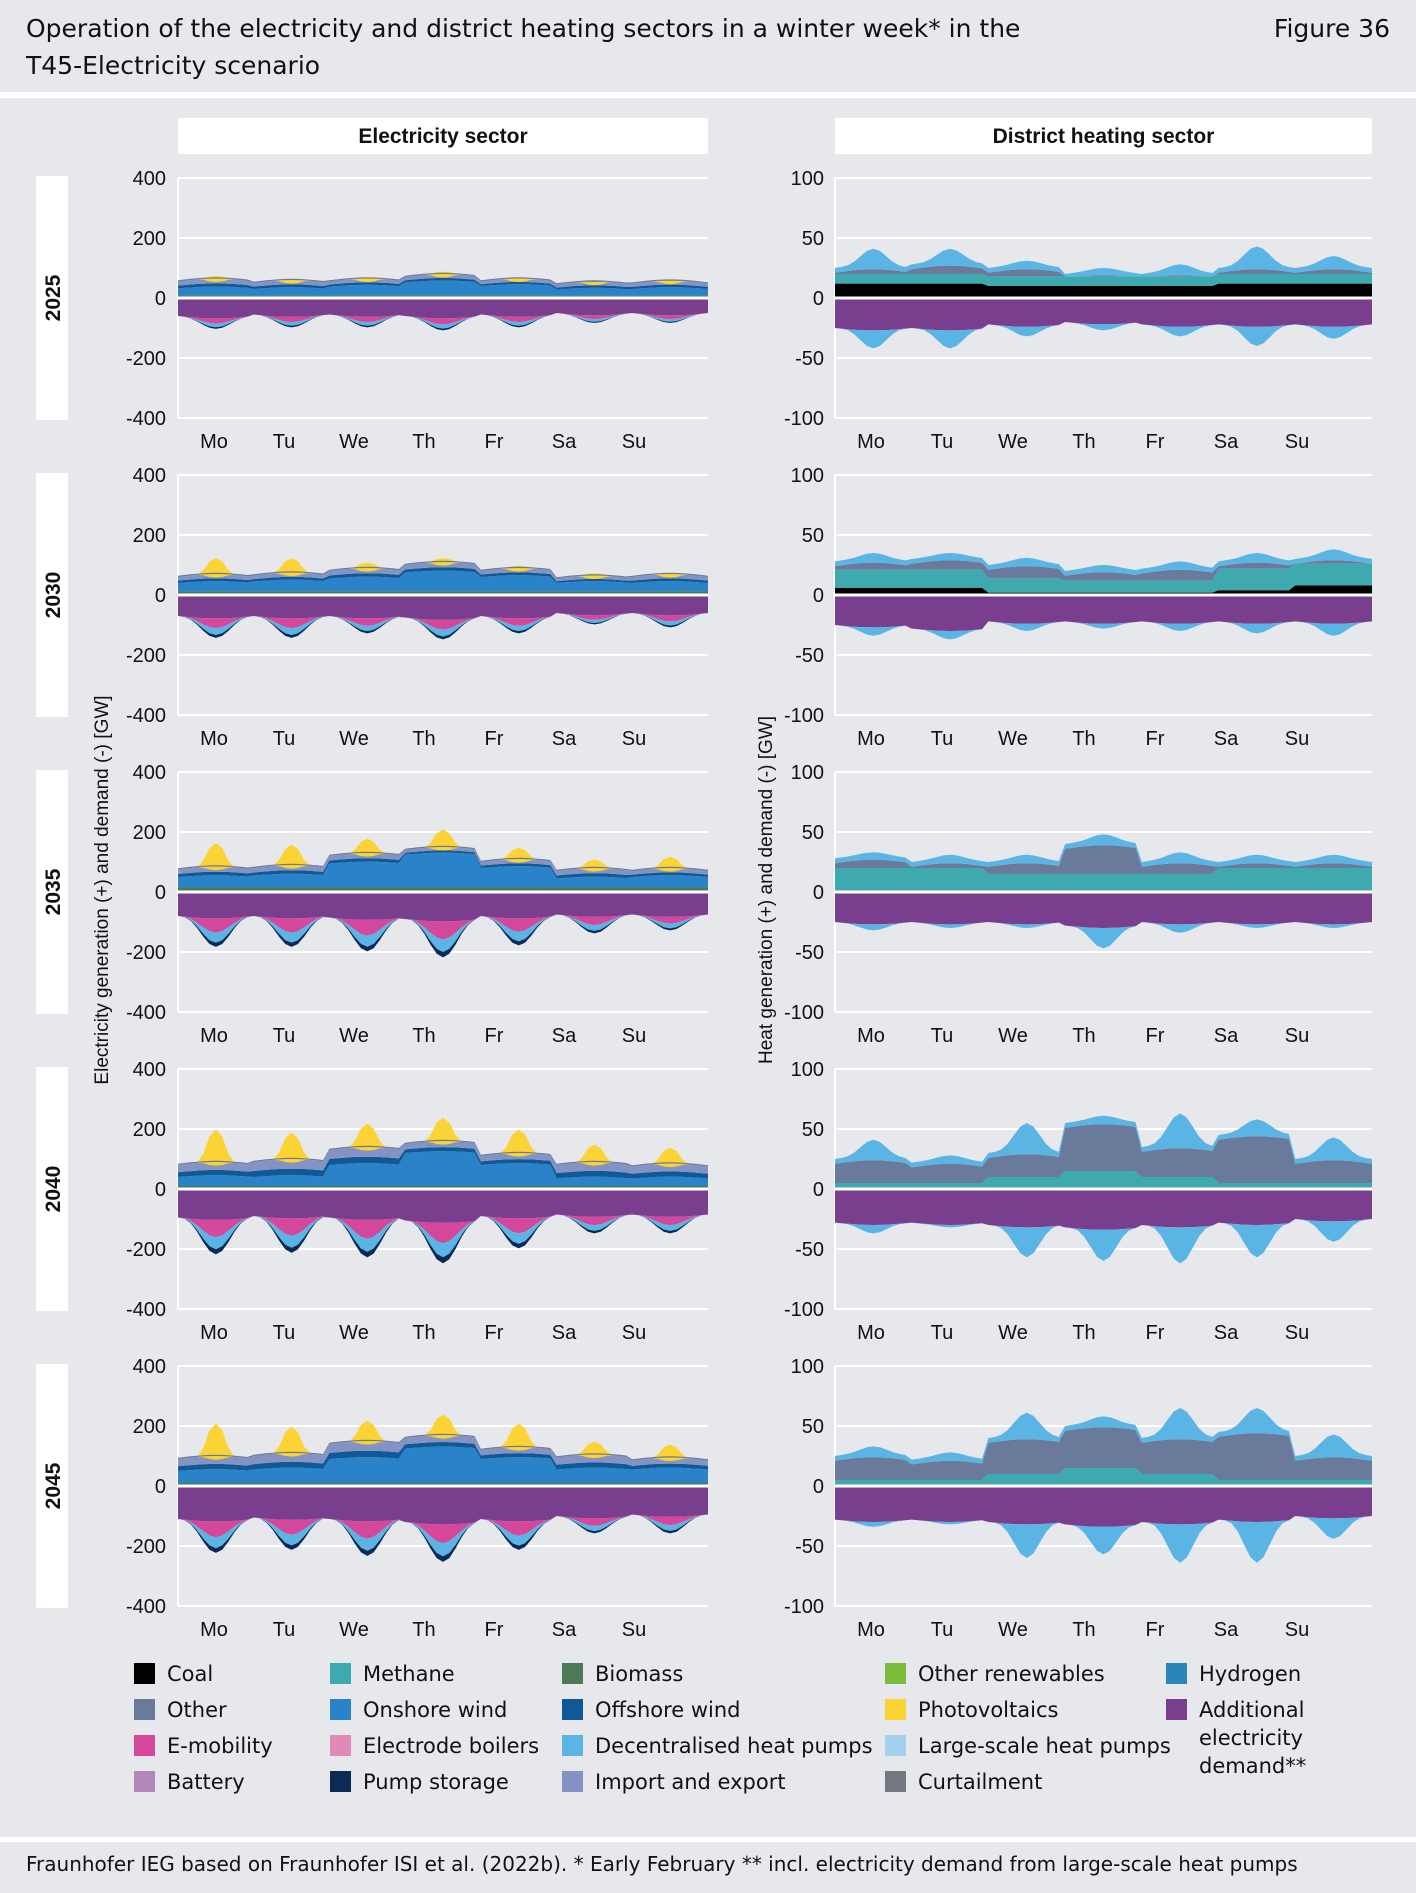  What do you see at coordinates (220, 1746) in the screenshot?
I see `legend-label: E-mobility` at bounding box center [220, 1746].